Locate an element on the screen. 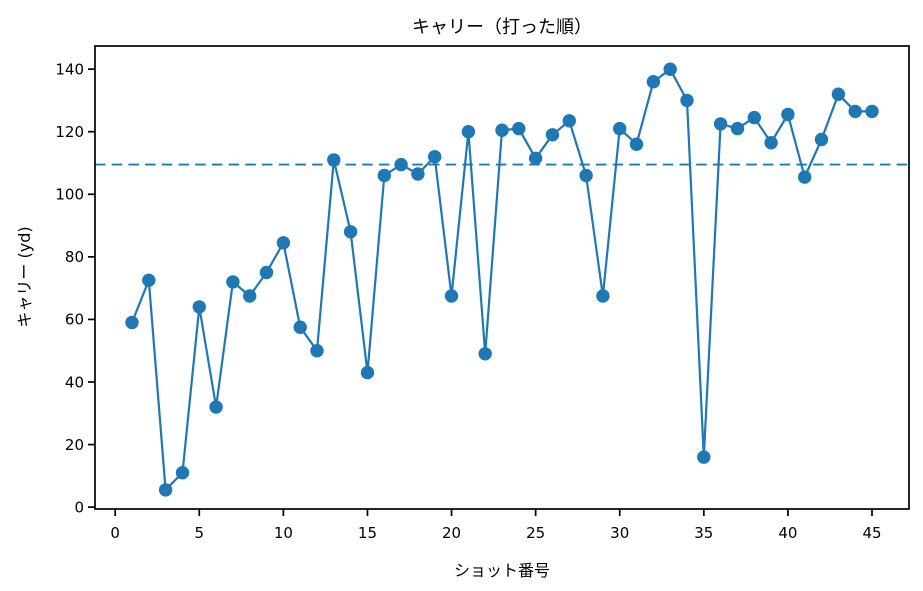  y-tick-label: 120 is located at coordinates (69, 132).